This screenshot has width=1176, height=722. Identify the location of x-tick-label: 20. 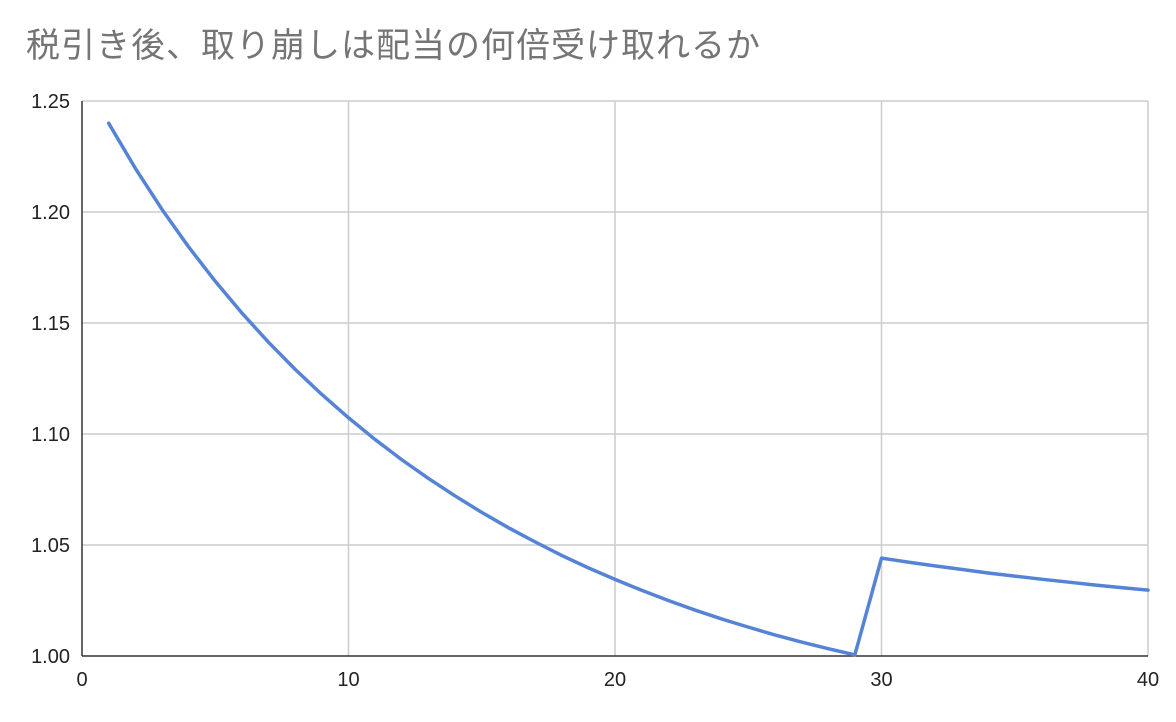
(615, 680).